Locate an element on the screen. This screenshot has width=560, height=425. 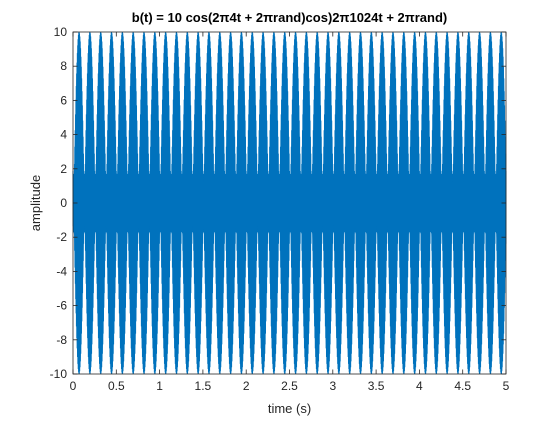
x-tick-label: 3.5 is located at coordinates (376, 386).